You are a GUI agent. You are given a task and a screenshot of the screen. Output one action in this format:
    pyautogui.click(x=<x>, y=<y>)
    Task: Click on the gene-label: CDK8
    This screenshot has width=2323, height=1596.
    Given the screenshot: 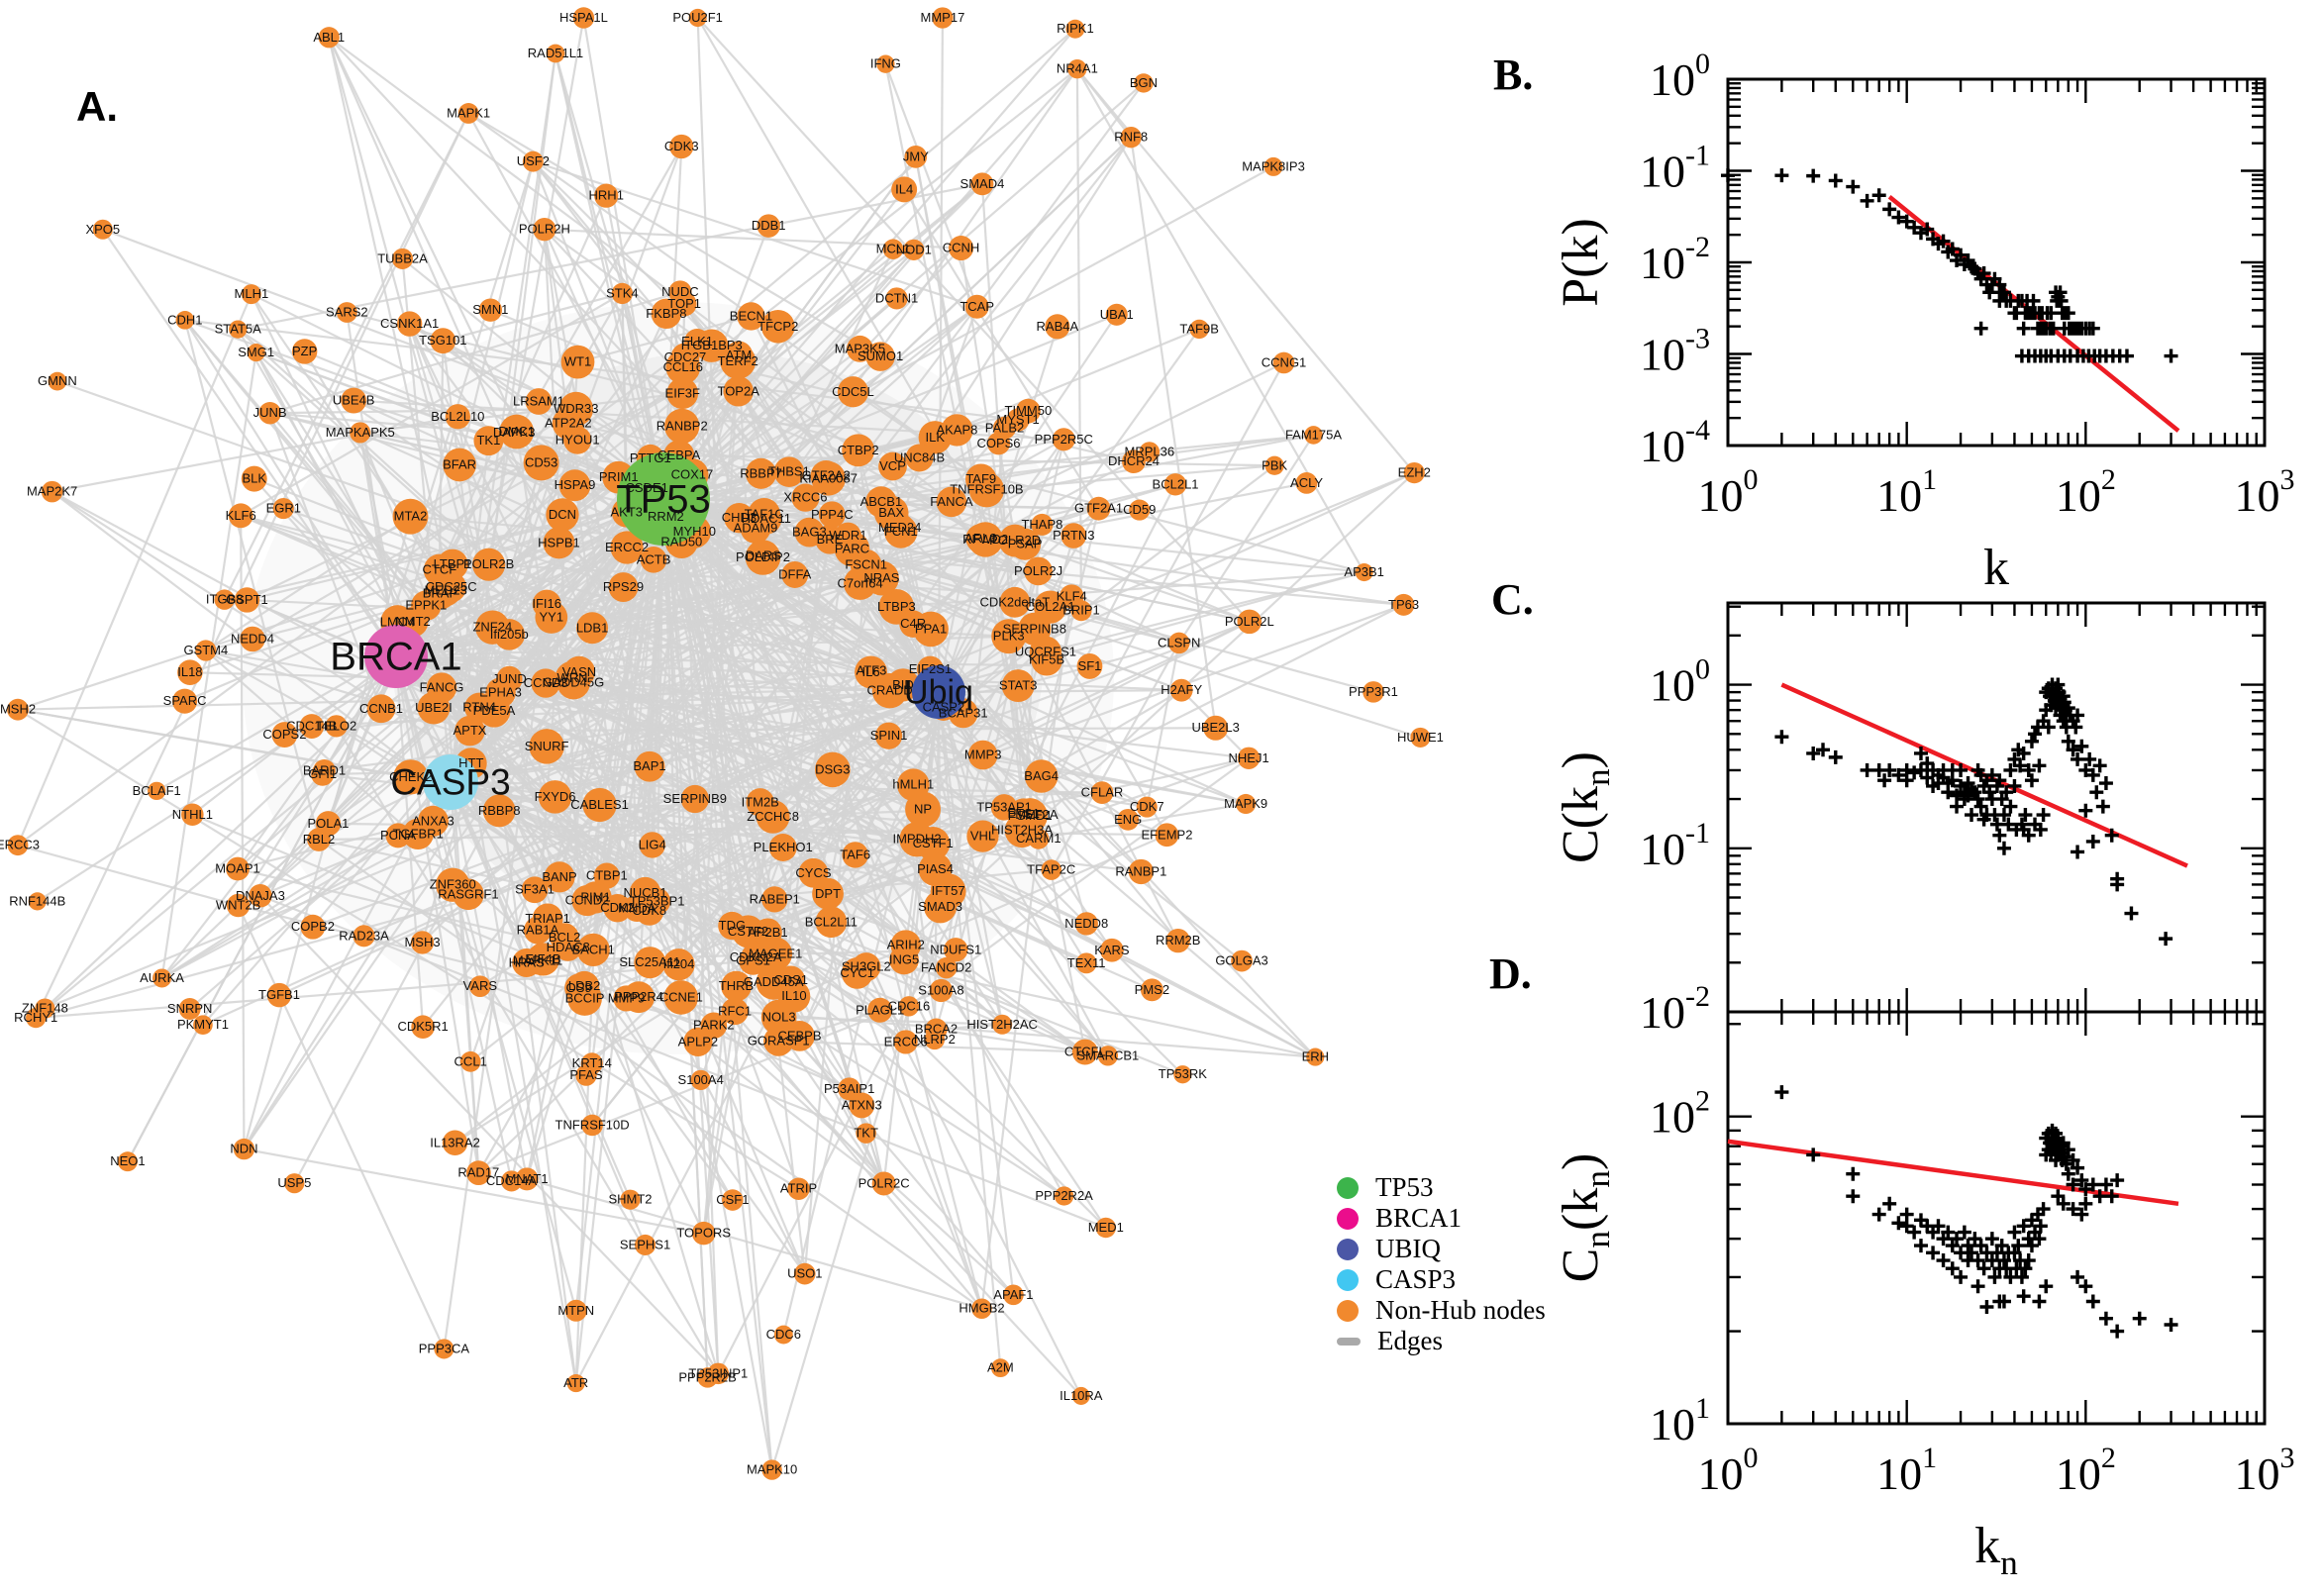 What is the action you would take?
    pyautogui.click(x=649, y=910)
    